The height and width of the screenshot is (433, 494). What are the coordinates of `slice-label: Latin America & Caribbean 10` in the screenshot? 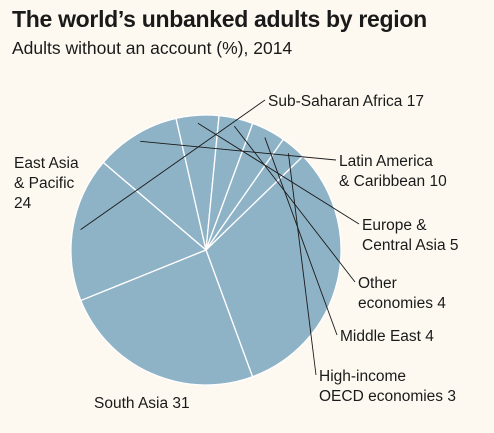 It's located at (393, 171).